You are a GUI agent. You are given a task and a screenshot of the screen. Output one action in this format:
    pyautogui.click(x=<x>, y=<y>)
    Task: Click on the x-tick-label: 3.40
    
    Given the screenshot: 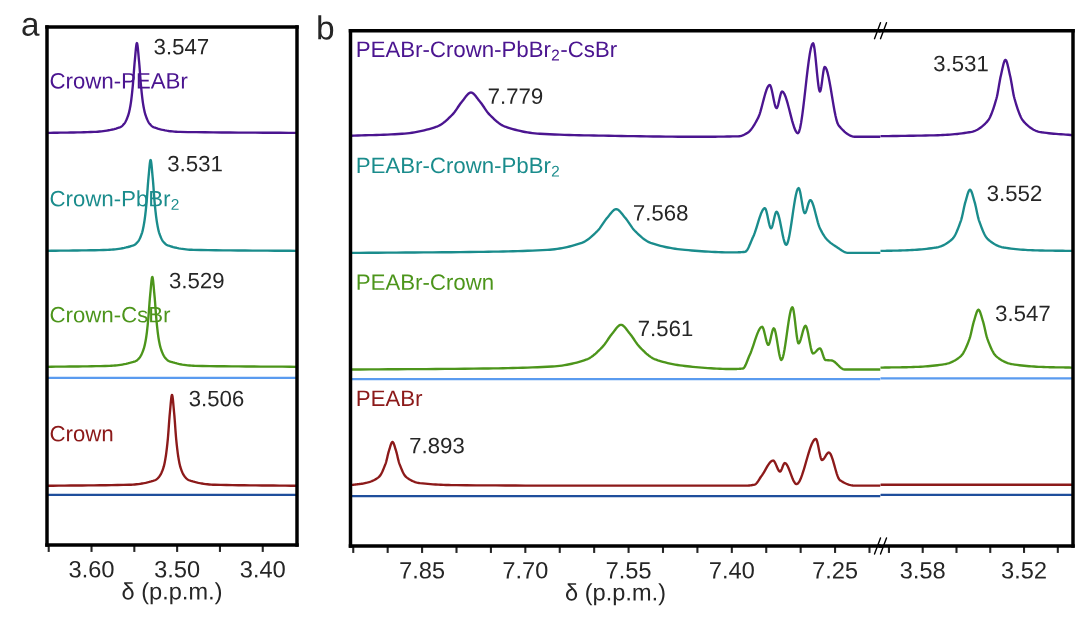 What is the action you would take?
    pyautogui.click(x=262, y=569)
    